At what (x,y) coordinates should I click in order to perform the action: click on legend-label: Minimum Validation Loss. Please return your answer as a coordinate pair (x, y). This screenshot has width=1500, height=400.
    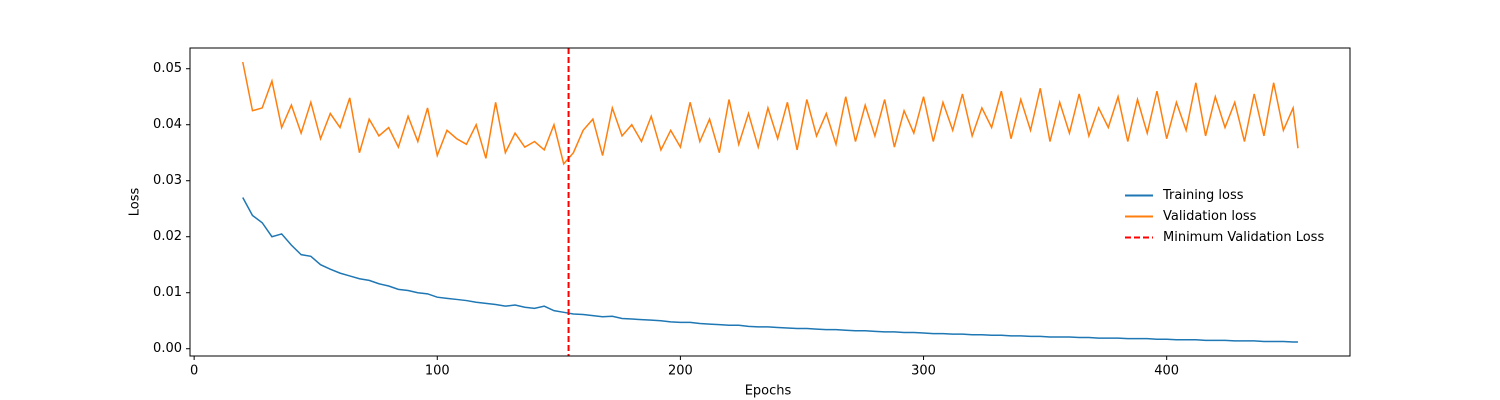
    Looking at the image, I should click on (1243, 237).